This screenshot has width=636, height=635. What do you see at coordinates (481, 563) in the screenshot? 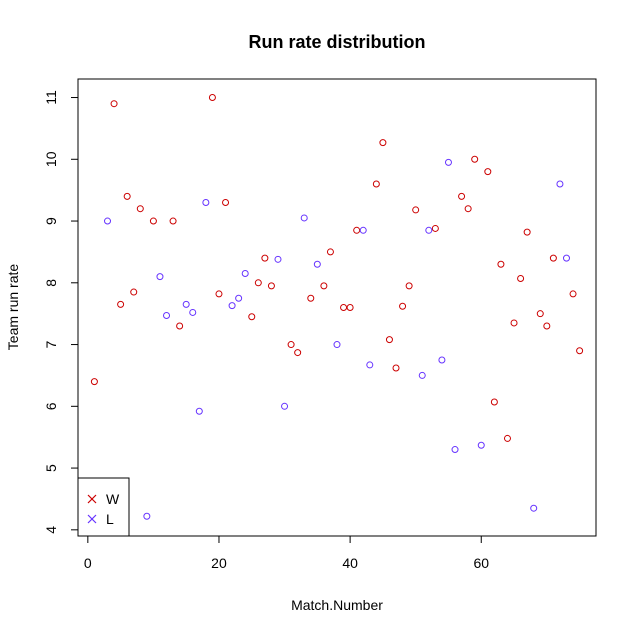
I see `x-tick-label: 60` at bounding box center [481, 563].